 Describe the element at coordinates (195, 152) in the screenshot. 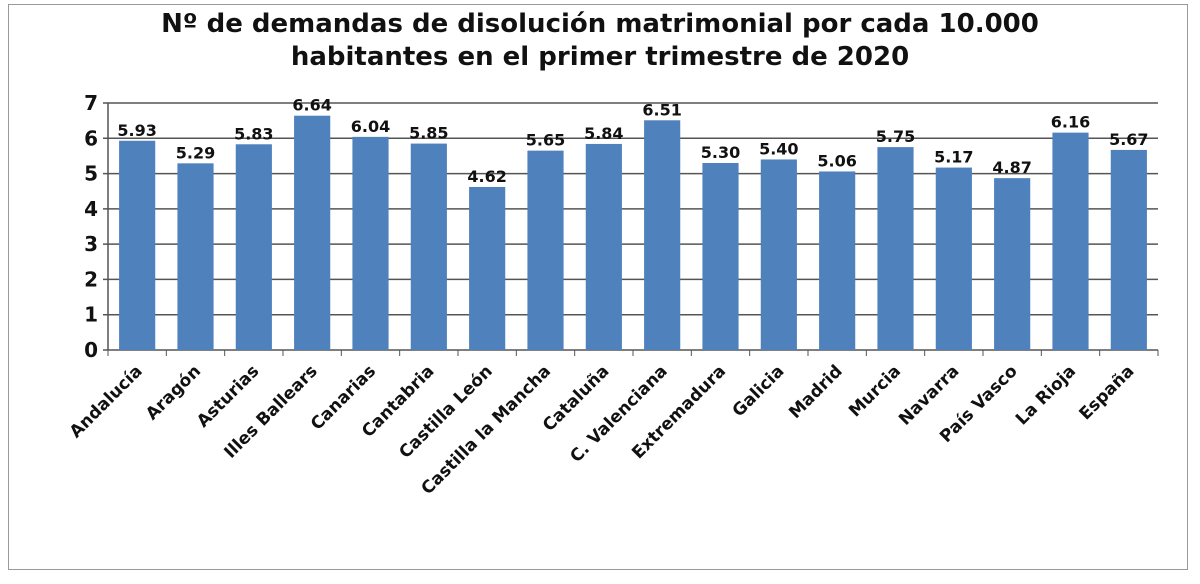

I see `value-label: 5.29` at that location.